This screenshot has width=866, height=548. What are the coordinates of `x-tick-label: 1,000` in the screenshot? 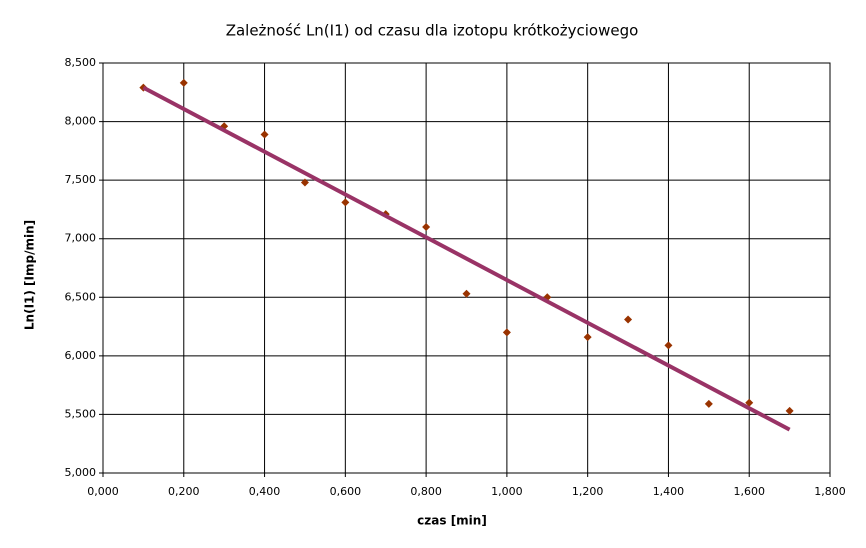 It's located at (507, 491).